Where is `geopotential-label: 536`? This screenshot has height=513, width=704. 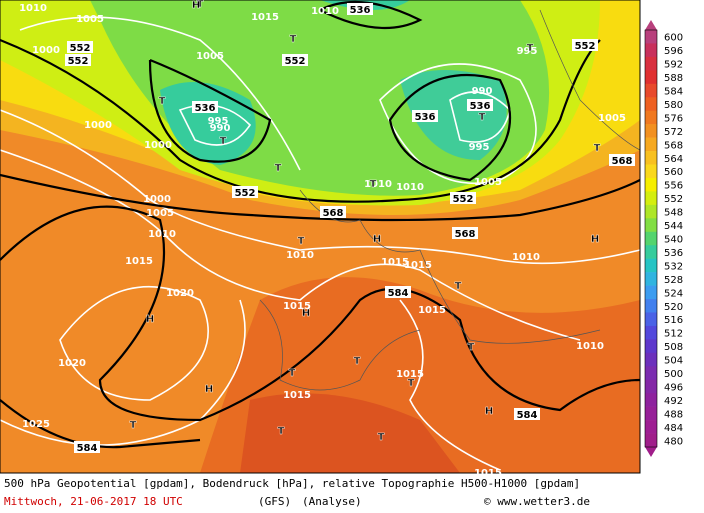 geopotential-label: 536 is located at coordinates (205, 108).